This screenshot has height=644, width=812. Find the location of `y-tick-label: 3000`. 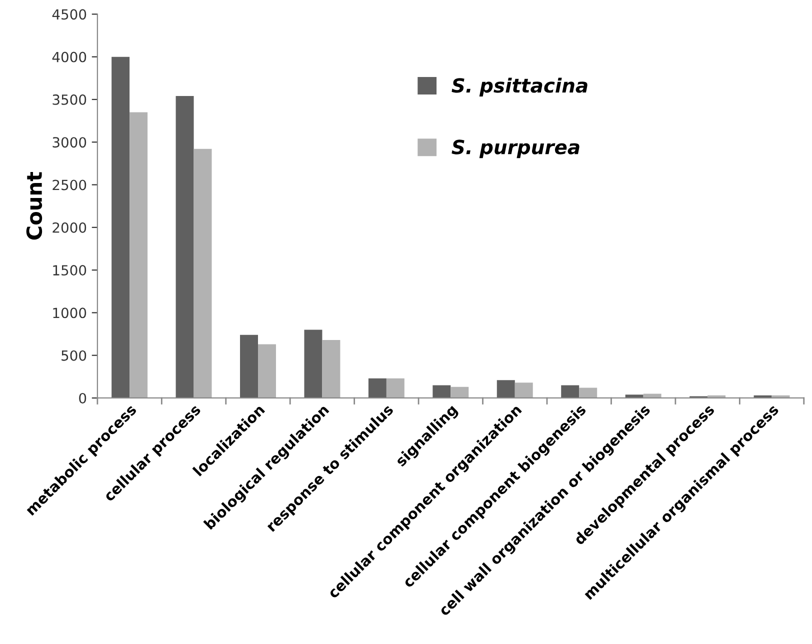

y-tick-label: 3000 is located at coordinates (69, 142).